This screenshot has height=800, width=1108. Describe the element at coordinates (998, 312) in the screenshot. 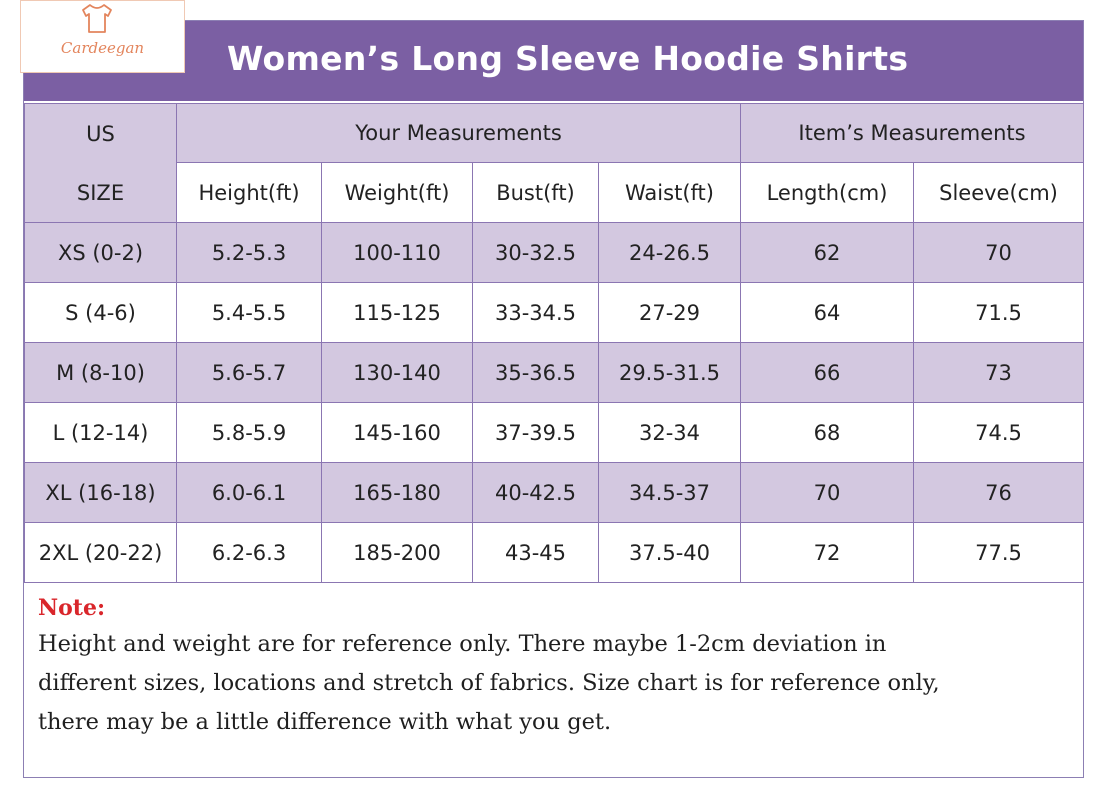

I see `table-cell: 71.5` at that location.